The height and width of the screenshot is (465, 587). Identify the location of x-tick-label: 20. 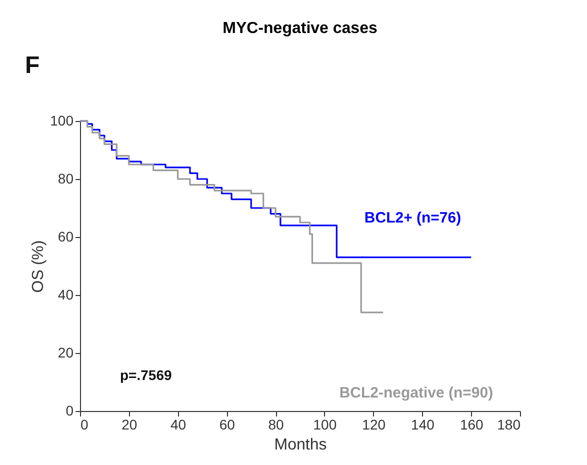
(130, 424).